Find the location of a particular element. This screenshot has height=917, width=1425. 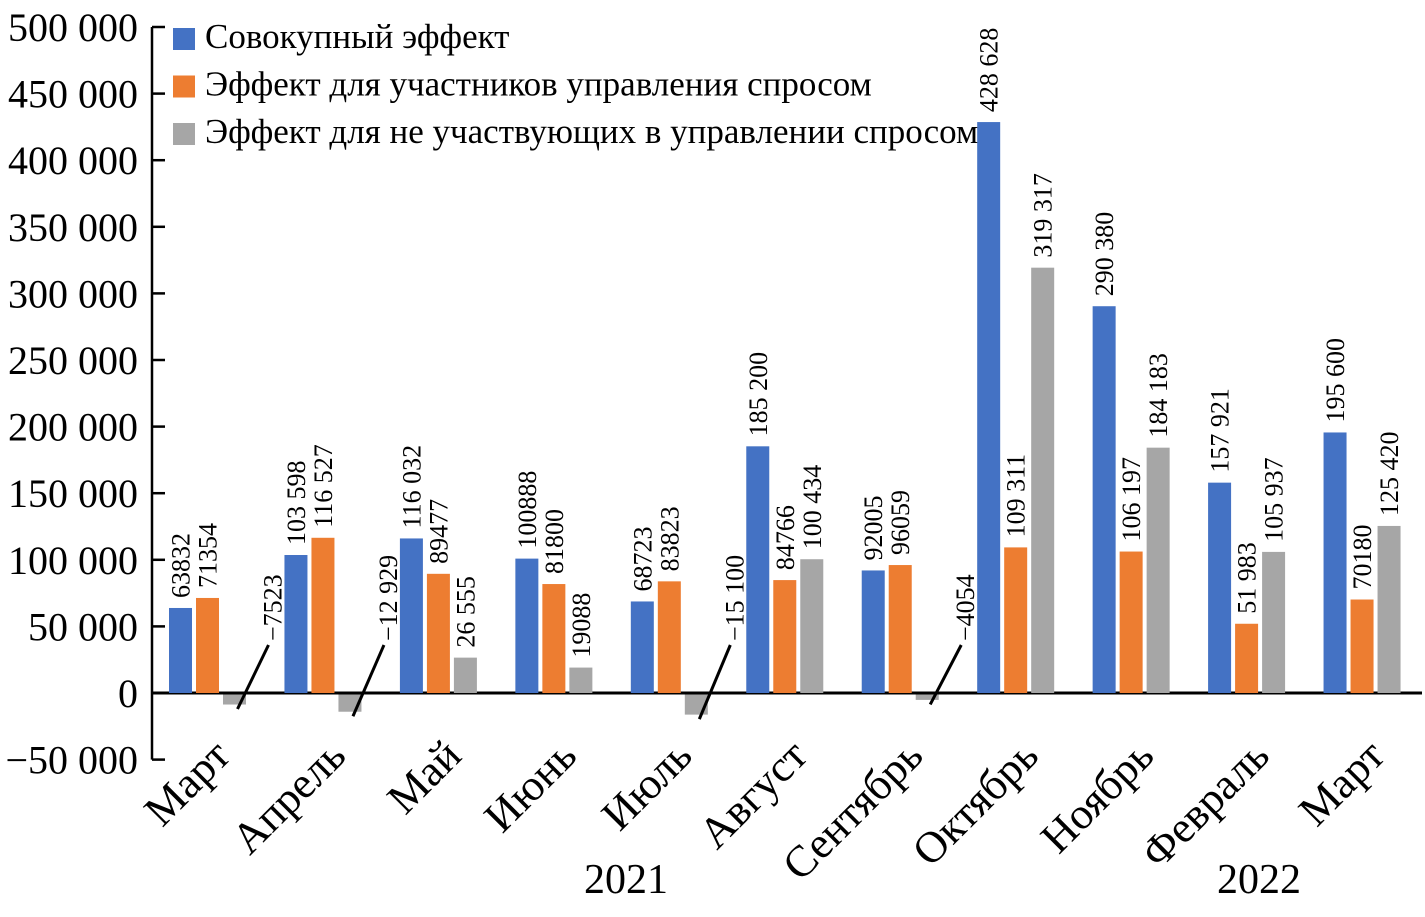

bar-value-label: 100888 is located at coordinates (527, 510).